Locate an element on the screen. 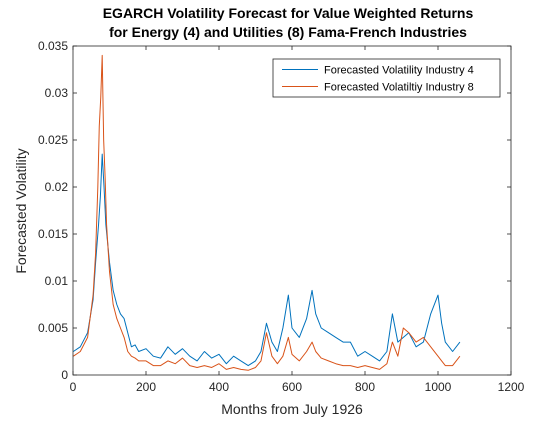  y-tick-label: 0.035 is located at coordinates (53, 46).